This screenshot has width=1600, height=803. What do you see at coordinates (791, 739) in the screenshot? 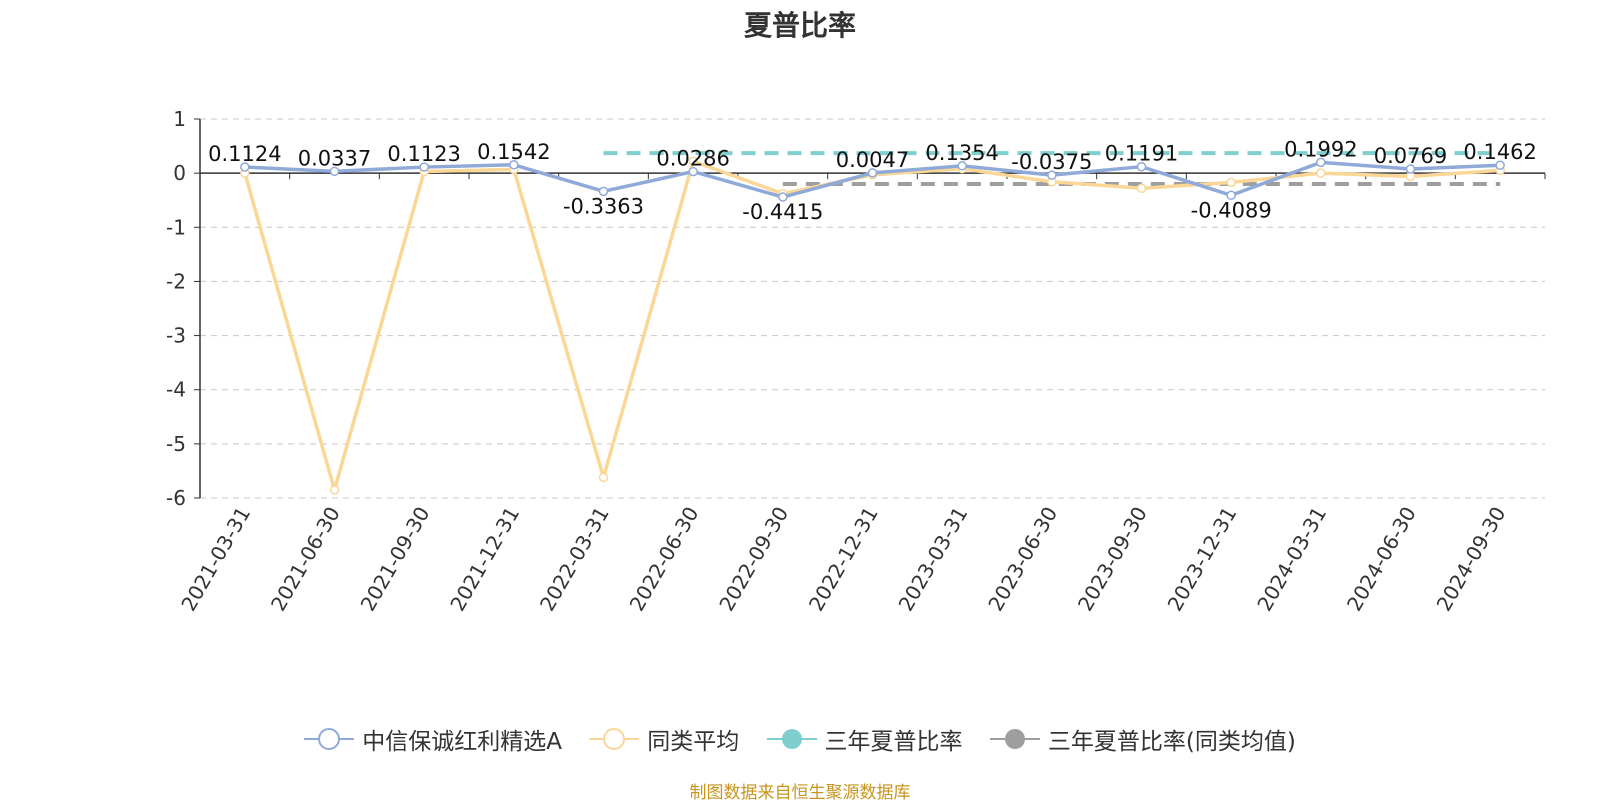
I see `legend-three-year-icon` at bounding box center [791, 739].